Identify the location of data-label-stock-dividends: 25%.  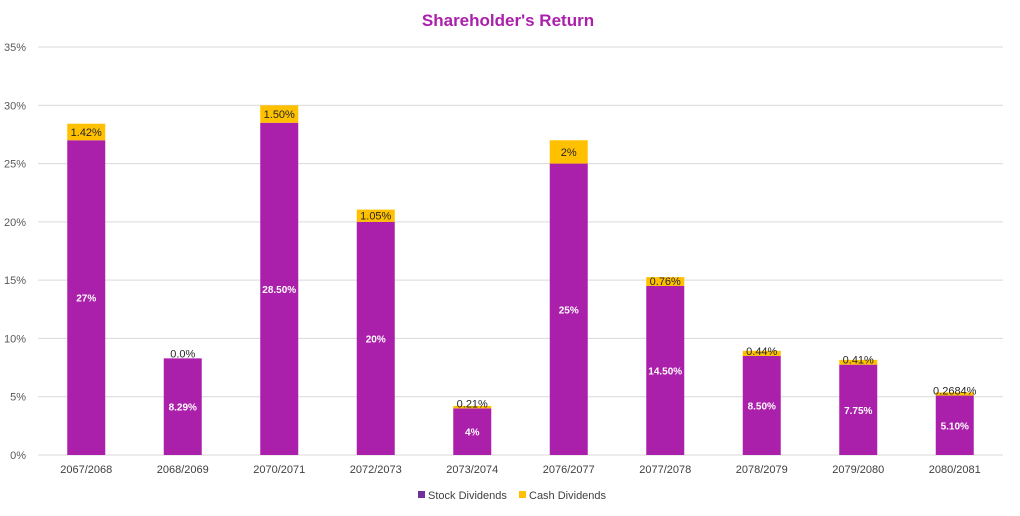
(569, 310).